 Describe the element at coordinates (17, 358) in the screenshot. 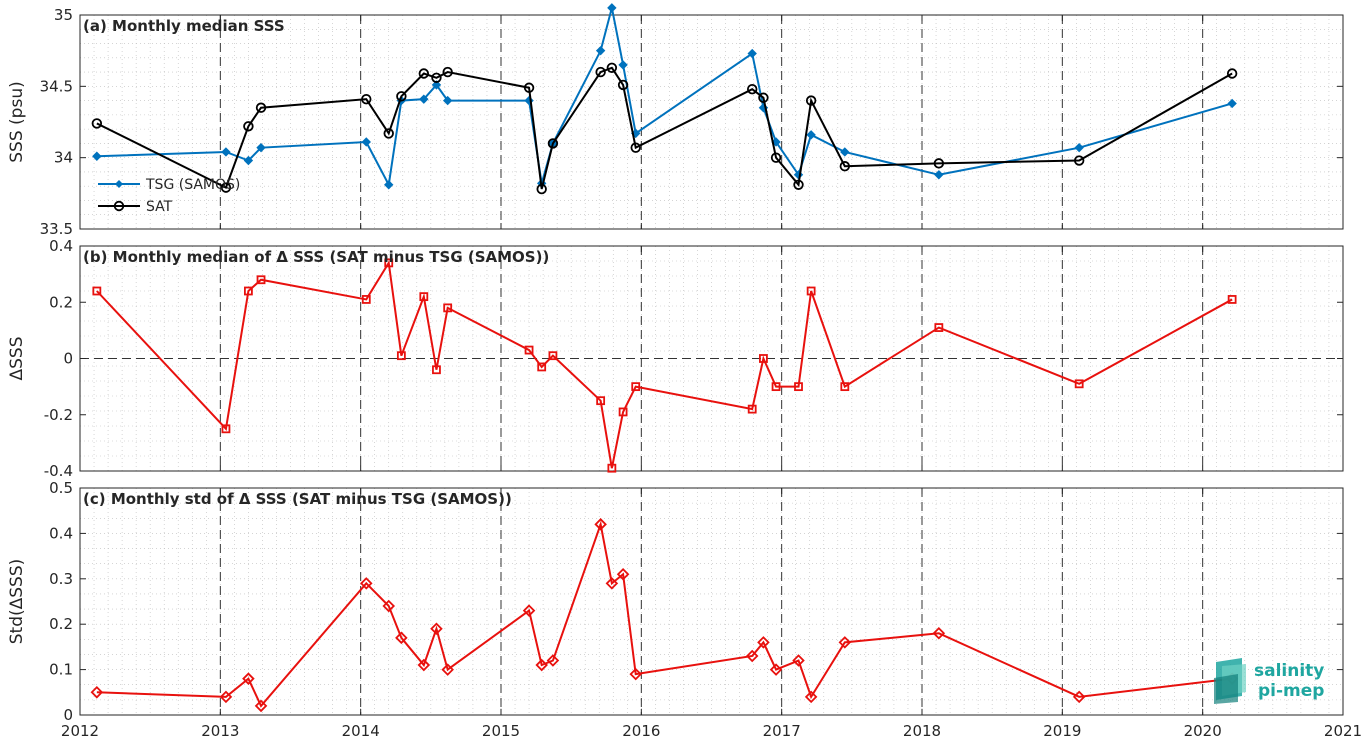

I see `y-axis-label: ΔSSS` at that location.